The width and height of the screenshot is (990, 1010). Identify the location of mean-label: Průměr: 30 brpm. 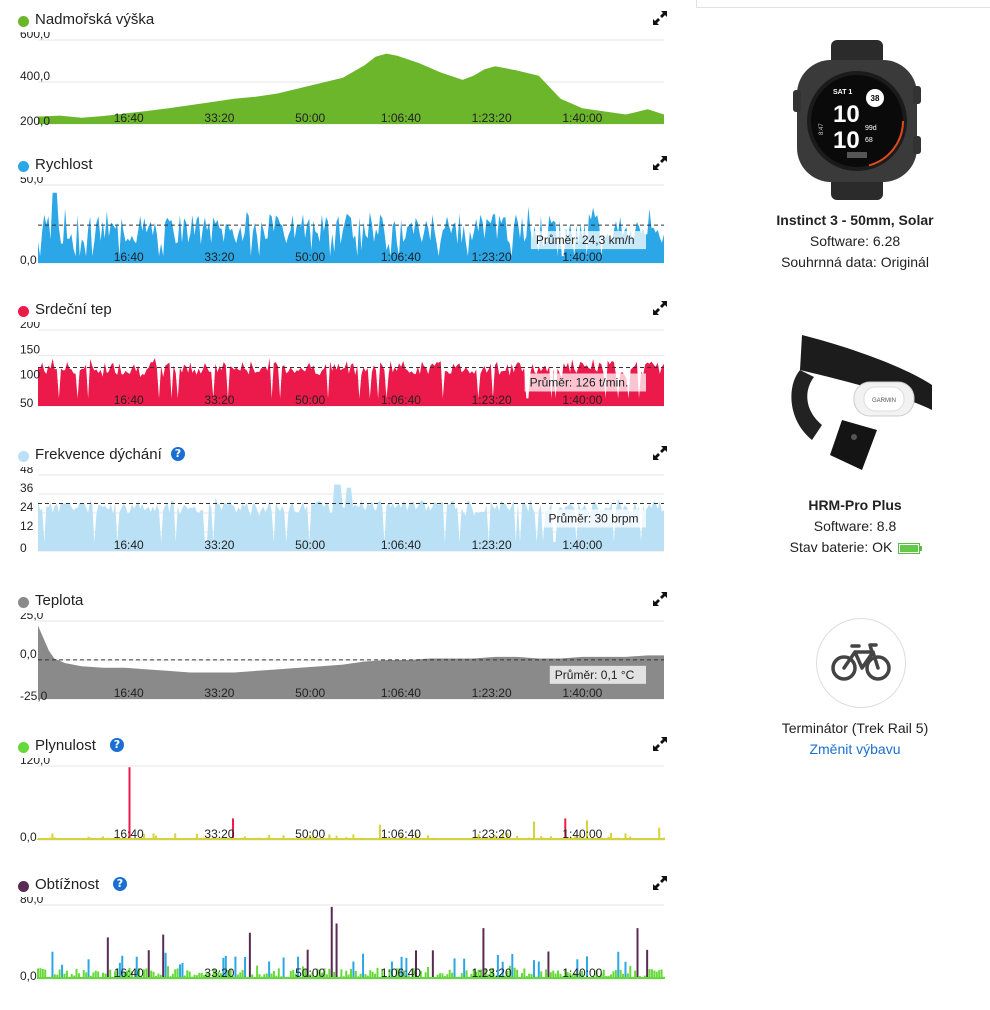
(594, 519).